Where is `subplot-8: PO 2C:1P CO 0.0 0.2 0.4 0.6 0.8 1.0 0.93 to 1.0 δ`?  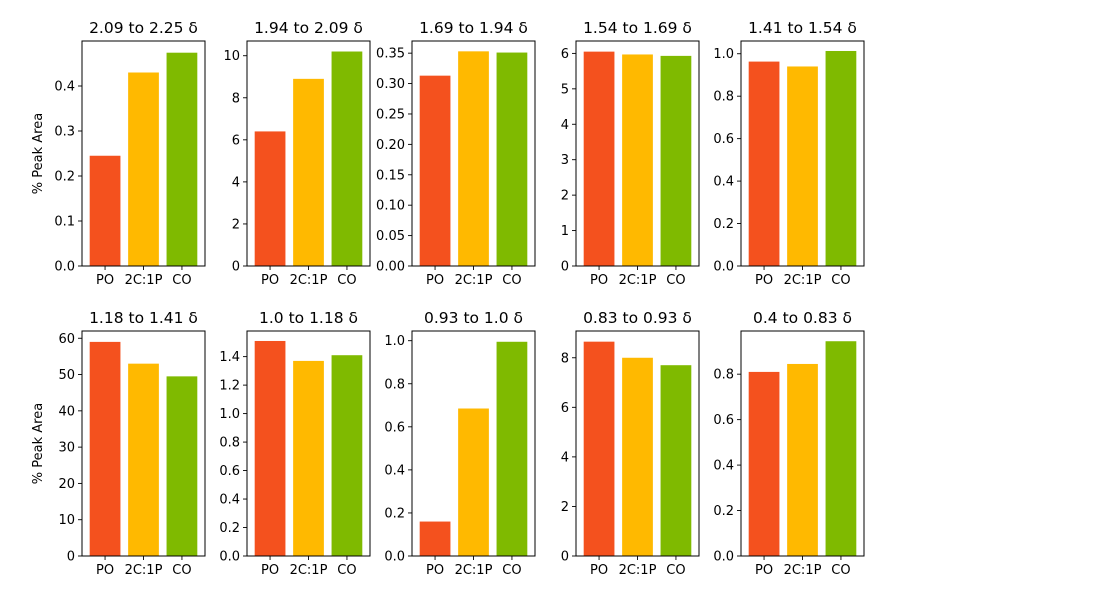
subplot-8: PO 2C:1P CO 0.0 0.2 0.4 0.6 0.8 1.0 0.93 to 1.0 δ is located at coordinates (460, 443).